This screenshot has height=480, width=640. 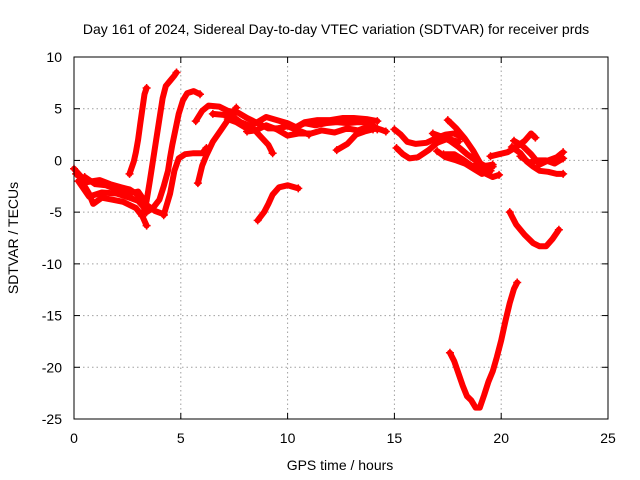 What do you see at coordinates (197, 183) in the screenshot?
I see `series-arc-9-marker` at bounding box center [197, 183].